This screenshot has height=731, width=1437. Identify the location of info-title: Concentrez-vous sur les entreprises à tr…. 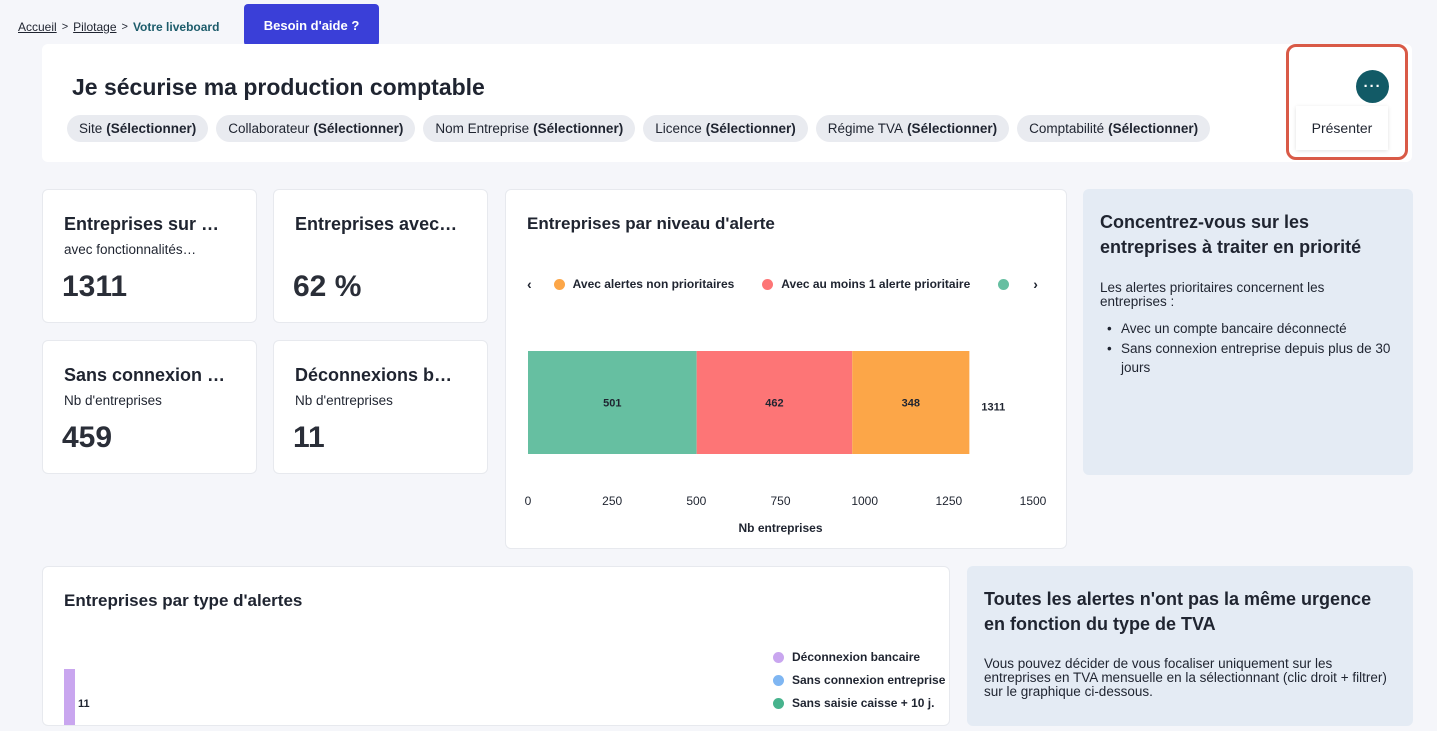
(1231, 235).